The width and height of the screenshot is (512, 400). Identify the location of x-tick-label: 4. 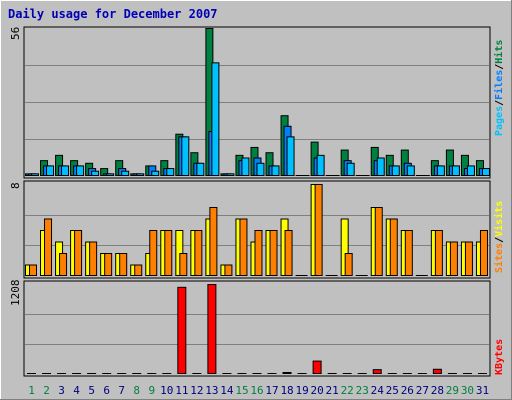
(76, 390).